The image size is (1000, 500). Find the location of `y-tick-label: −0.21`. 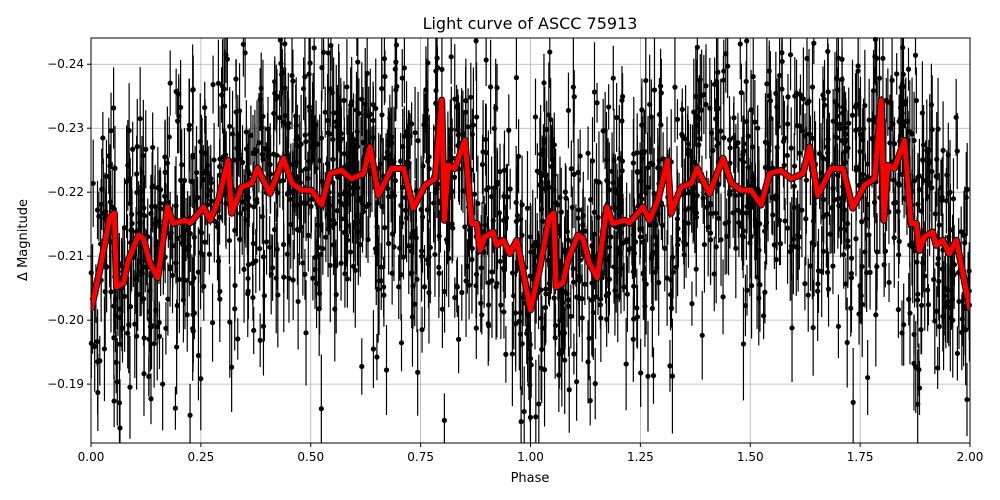

y-tick-label: −0.21 is located at coordinates (65, 256).